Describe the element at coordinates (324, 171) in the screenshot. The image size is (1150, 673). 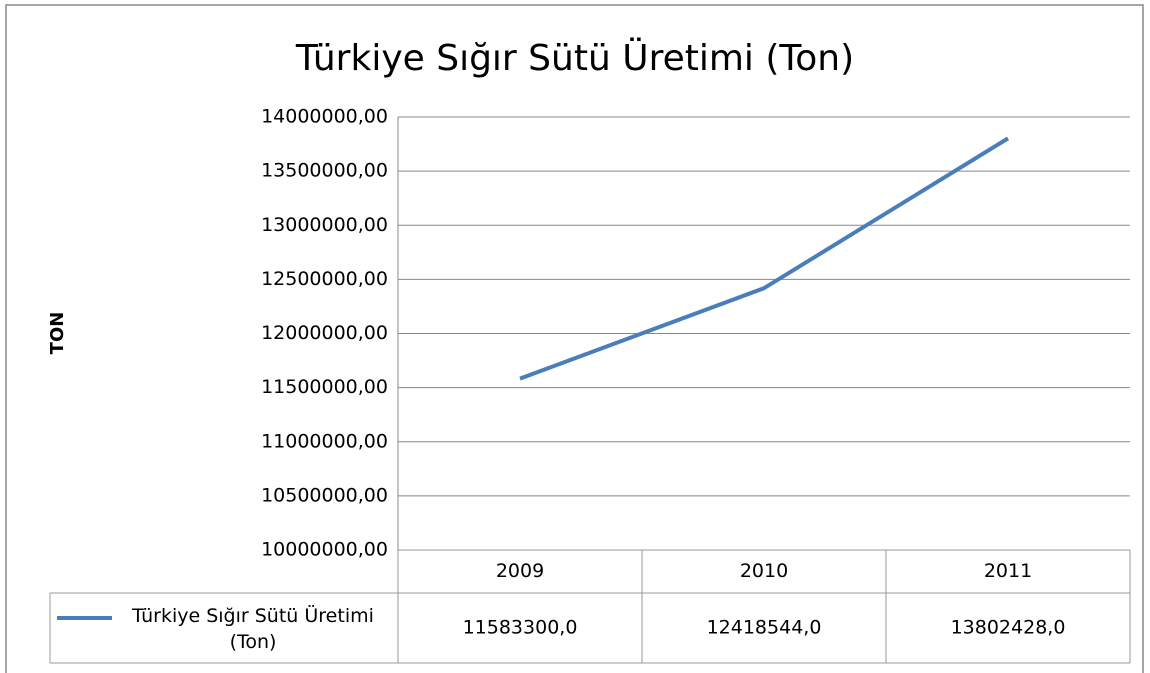
I see `y-tick-label: 13500000,00` at that location.